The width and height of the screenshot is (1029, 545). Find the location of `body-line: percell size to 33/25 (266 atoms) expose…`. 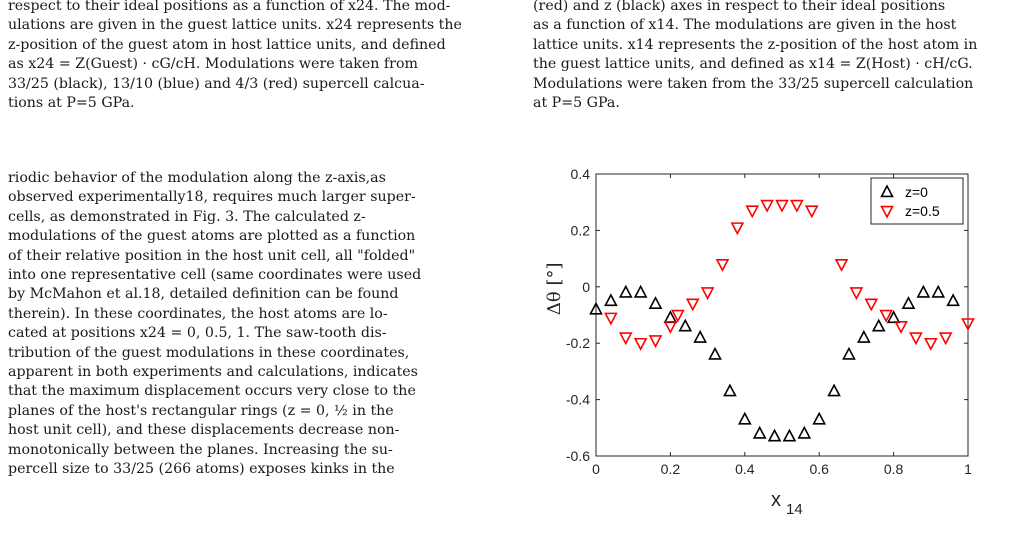

body-line: percell size to 33/25 (266 atoms) expose… is located at coordinates (201, 469).